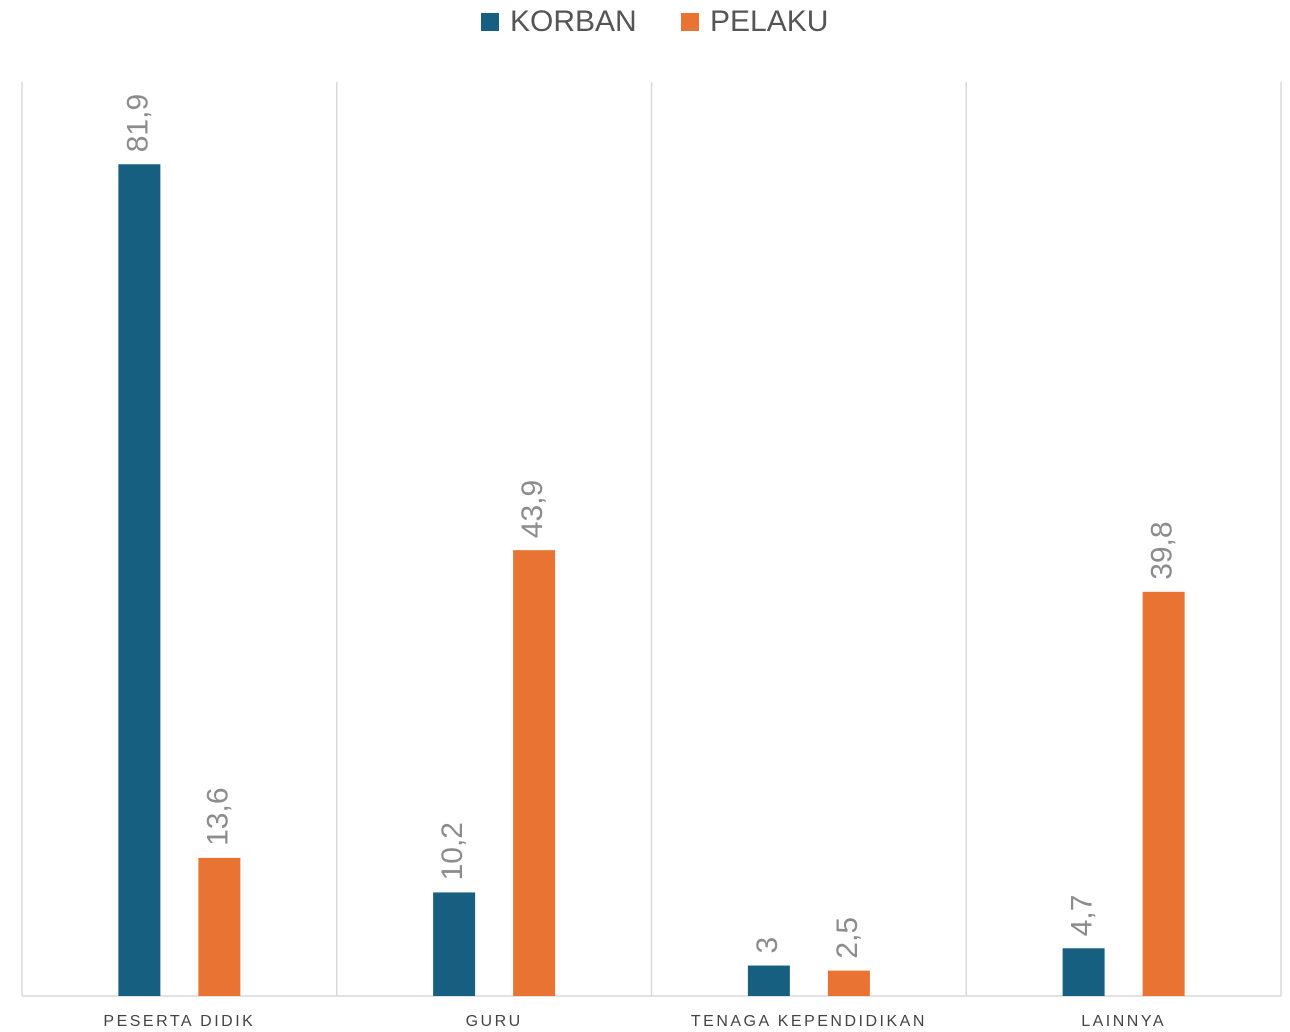 This screenshot has width=1290, height=1032. What do you see at coordinates (217, 816) in the screenshot?
I see `value-label: 13,6` at bounding box center [217, 816].